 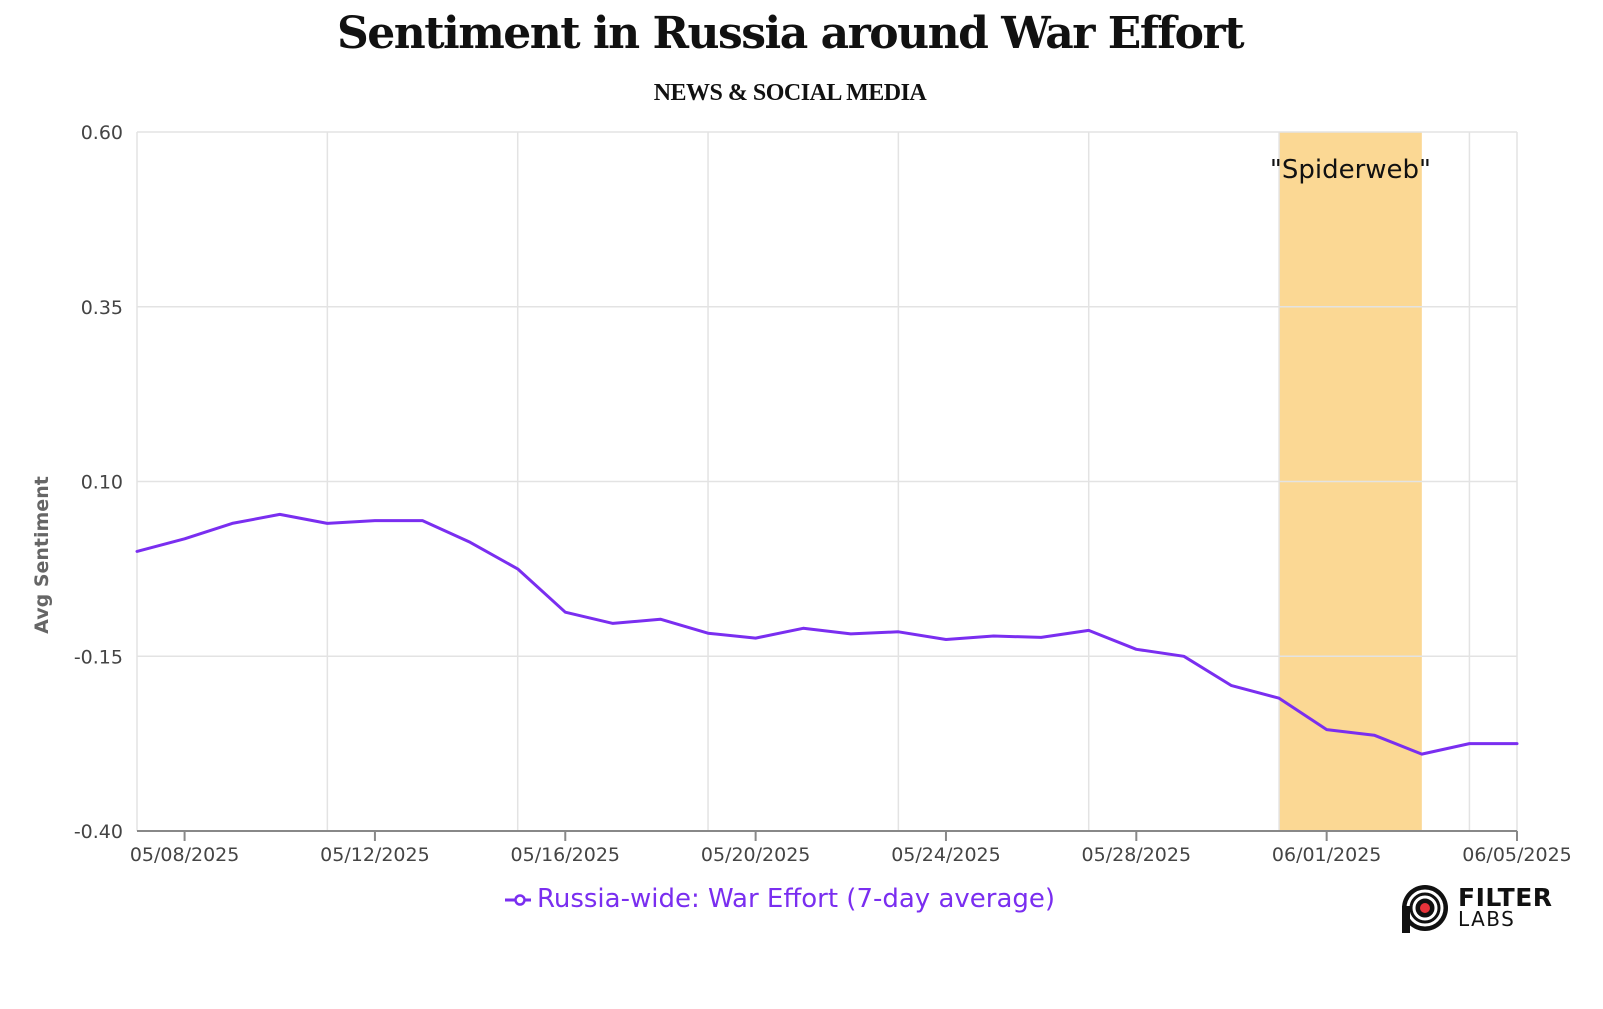 I want to click on legend-line-marker-icon, so click(x=517, y=899).